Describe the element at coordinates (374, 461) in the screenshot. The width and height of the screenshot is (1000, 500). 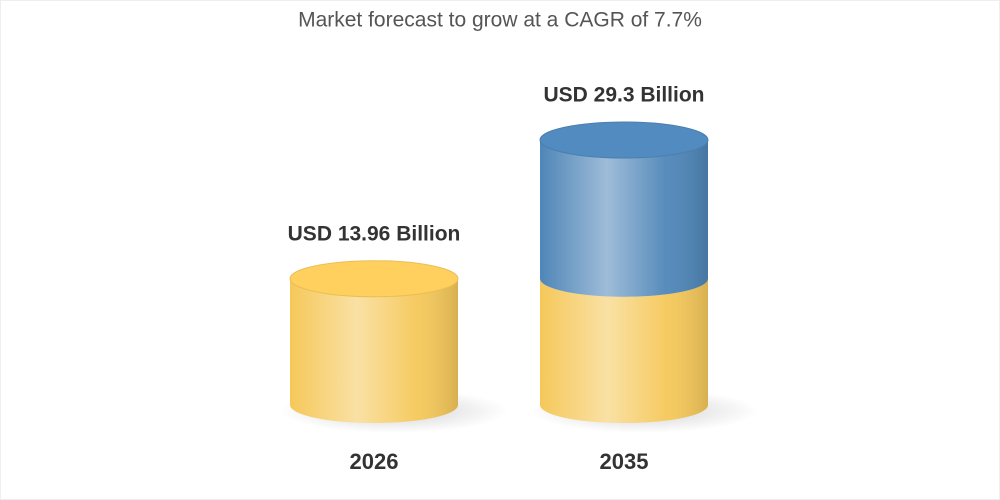
I see `x-tick-label: 2026` at that location.